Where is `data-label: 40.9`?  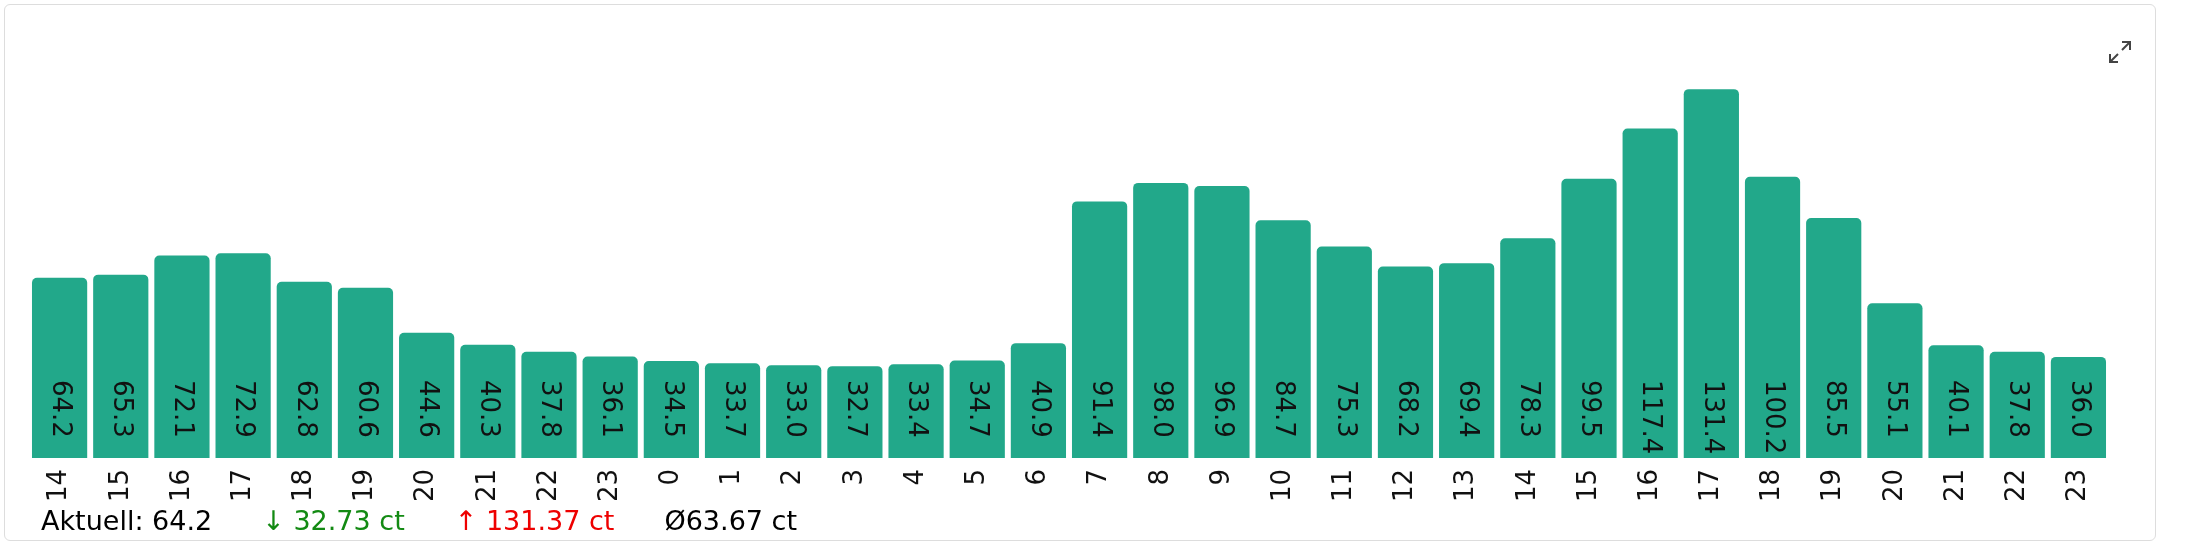
data-label: 40.9 is located at coordinates (1040, 408).